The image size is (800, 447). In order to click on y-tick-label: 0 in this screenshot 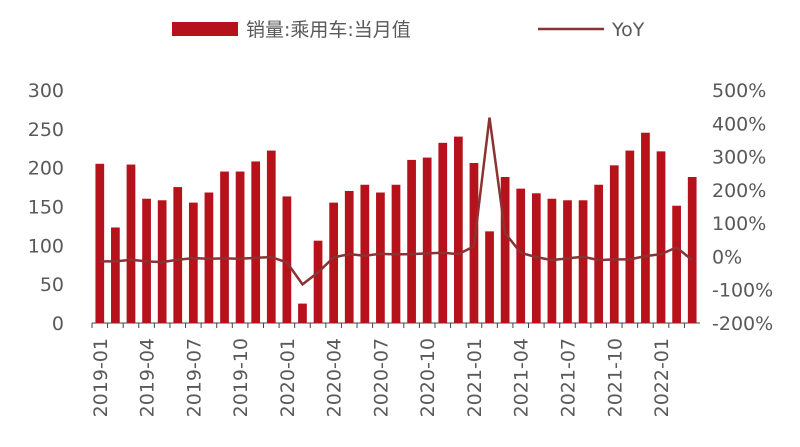, I will do `click(58, 324)`.